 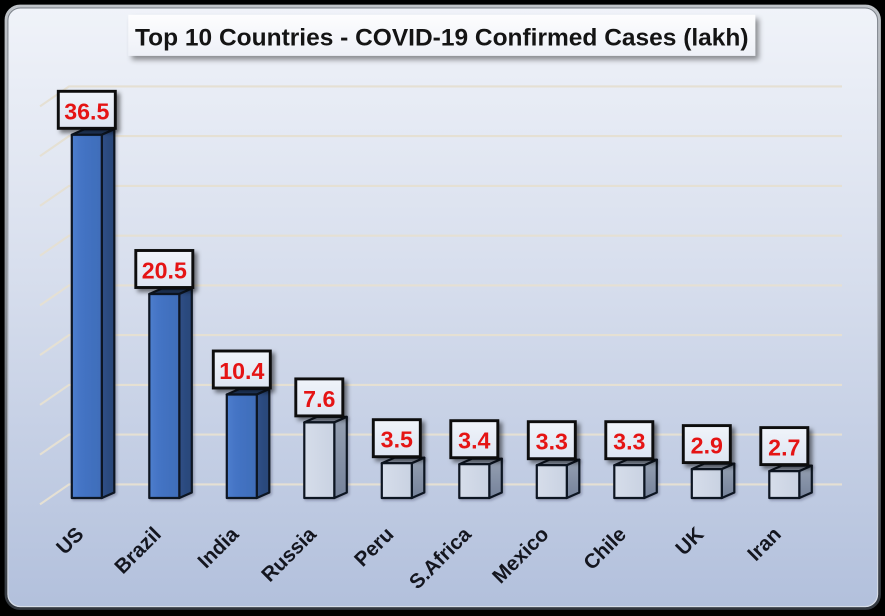 What do you see at coordinates (474, 441) in the screenshot?
I see `svg-text: 3.4` at bounding box center [474, 441].